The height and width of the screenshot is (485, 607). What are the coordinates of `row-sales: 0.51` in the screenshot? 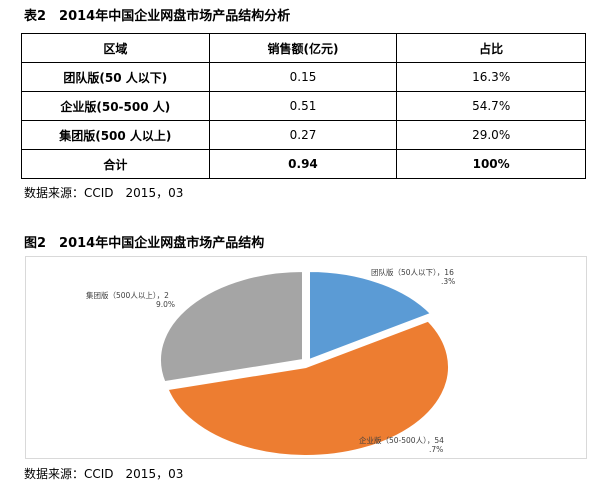 It's located at (303, 106).